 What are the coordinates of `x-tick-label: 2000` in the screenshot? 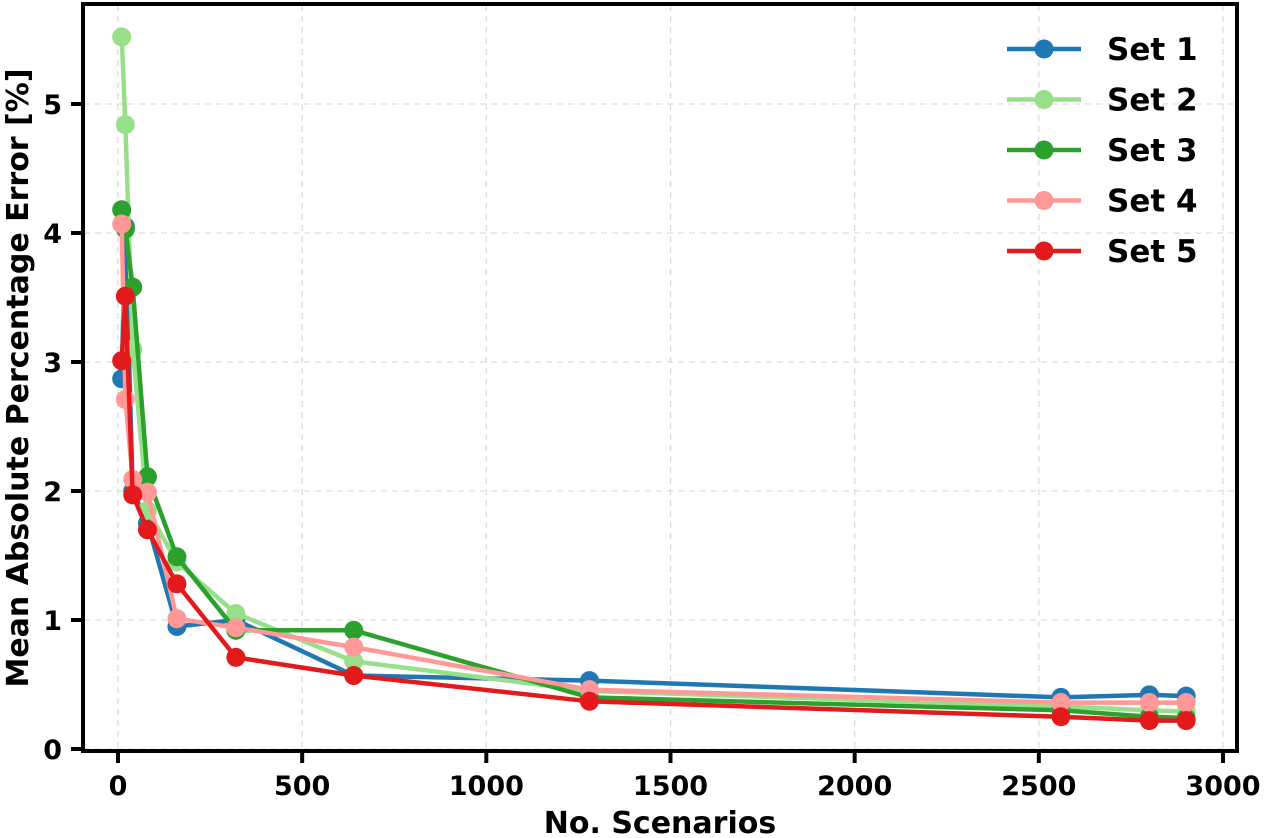 It's located at (854, 786).